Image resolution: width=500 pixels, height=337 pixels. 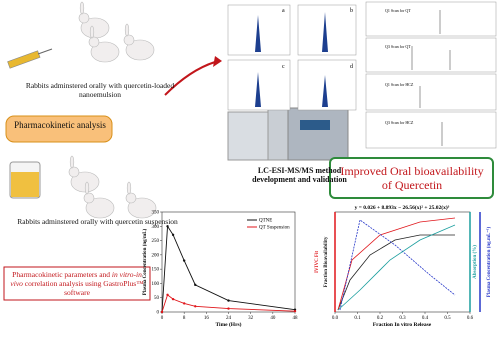 I want to click on y-tick-label: 350, so click(x=156, y=213).